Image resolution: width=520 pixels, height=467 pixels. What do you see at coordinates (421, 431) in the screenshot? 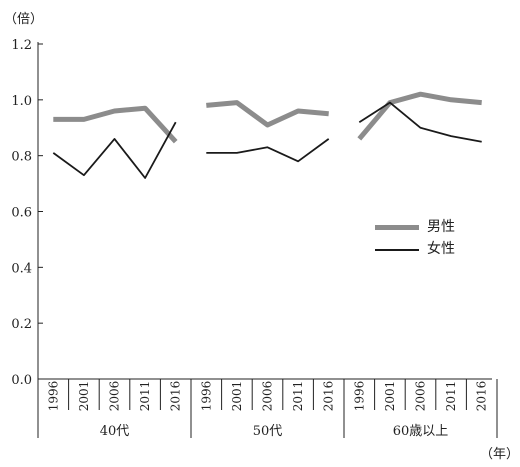
I see `group-label: 60歳以上` at bounding box center [421, 431].